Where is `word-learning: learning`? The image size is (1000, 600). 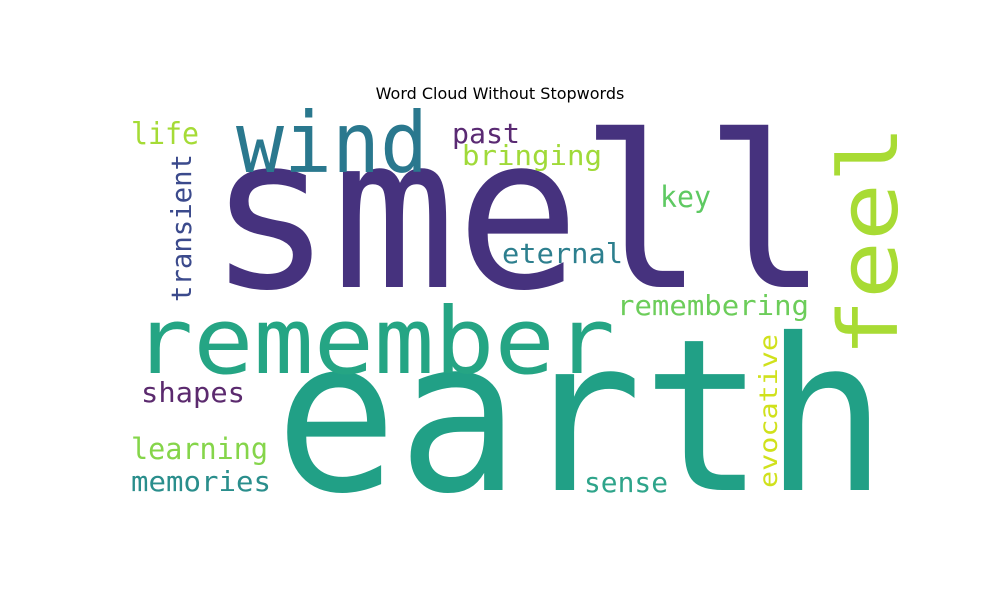 word-learning: learning is located at coordinates (199, 449).